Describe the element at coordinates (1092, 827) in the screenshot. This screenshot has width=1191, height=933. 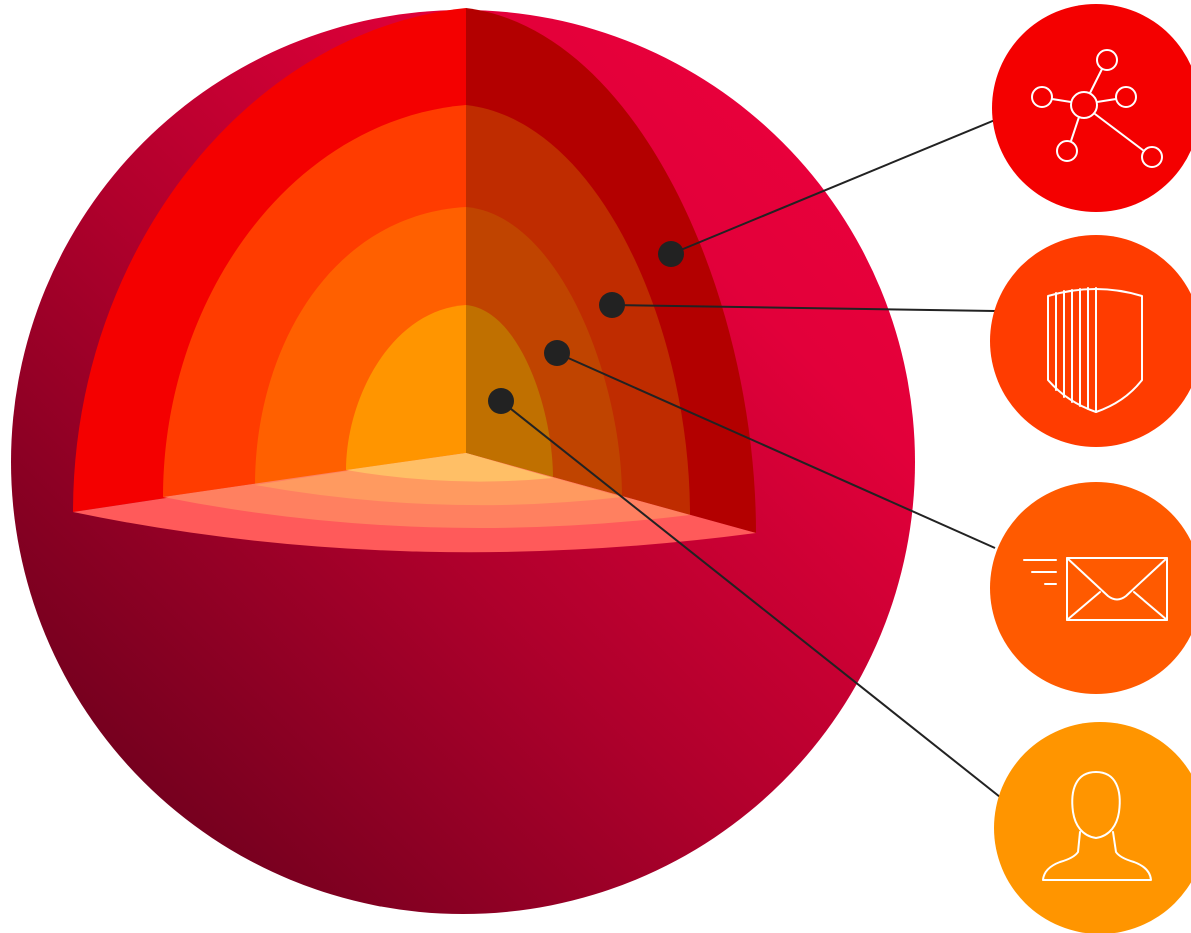
I see `person-icon` at that location.